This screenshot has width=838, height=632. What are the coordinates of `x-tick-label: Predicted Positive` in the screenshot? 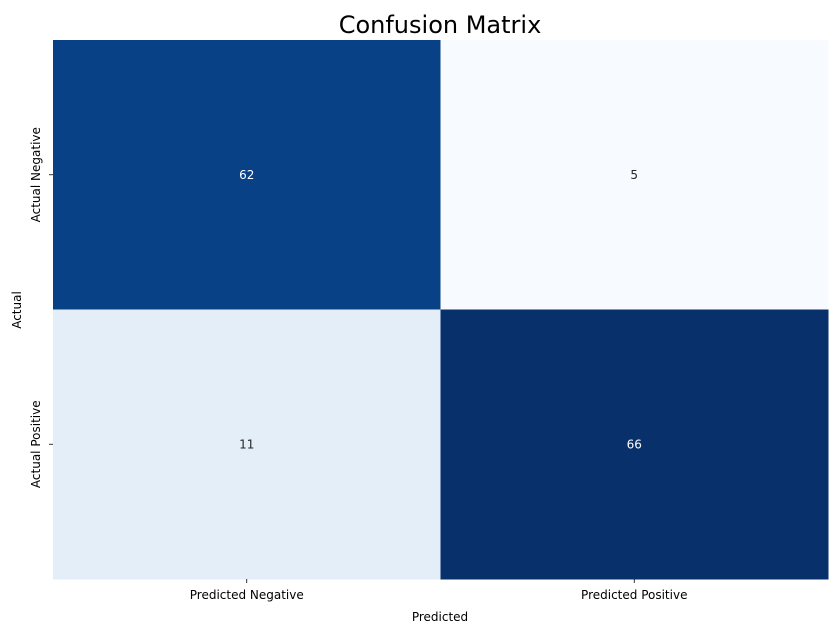 It's located at (634, 595).